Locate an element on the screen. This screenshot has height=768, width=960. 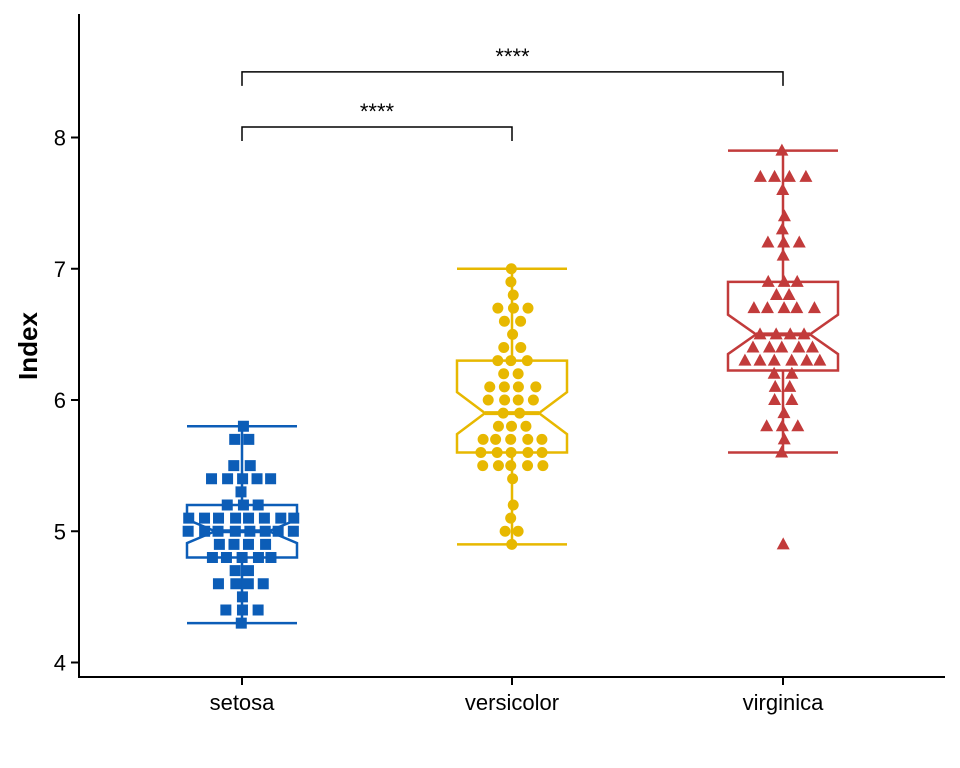
y-axis-title: Index is located at coordinates (28, 346).